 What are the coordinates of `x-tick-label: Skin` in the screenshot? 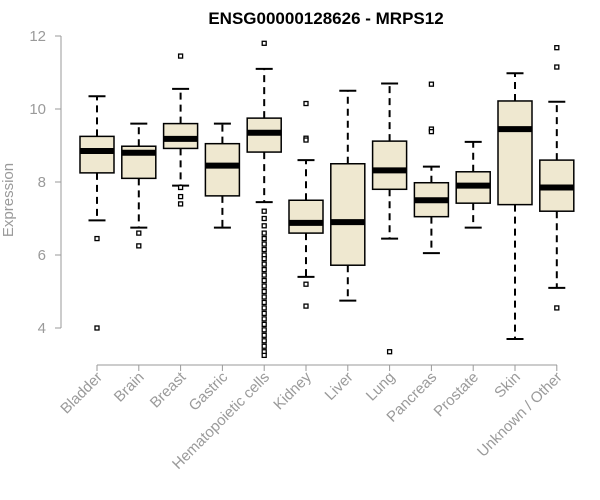 It's located at (507, 385).